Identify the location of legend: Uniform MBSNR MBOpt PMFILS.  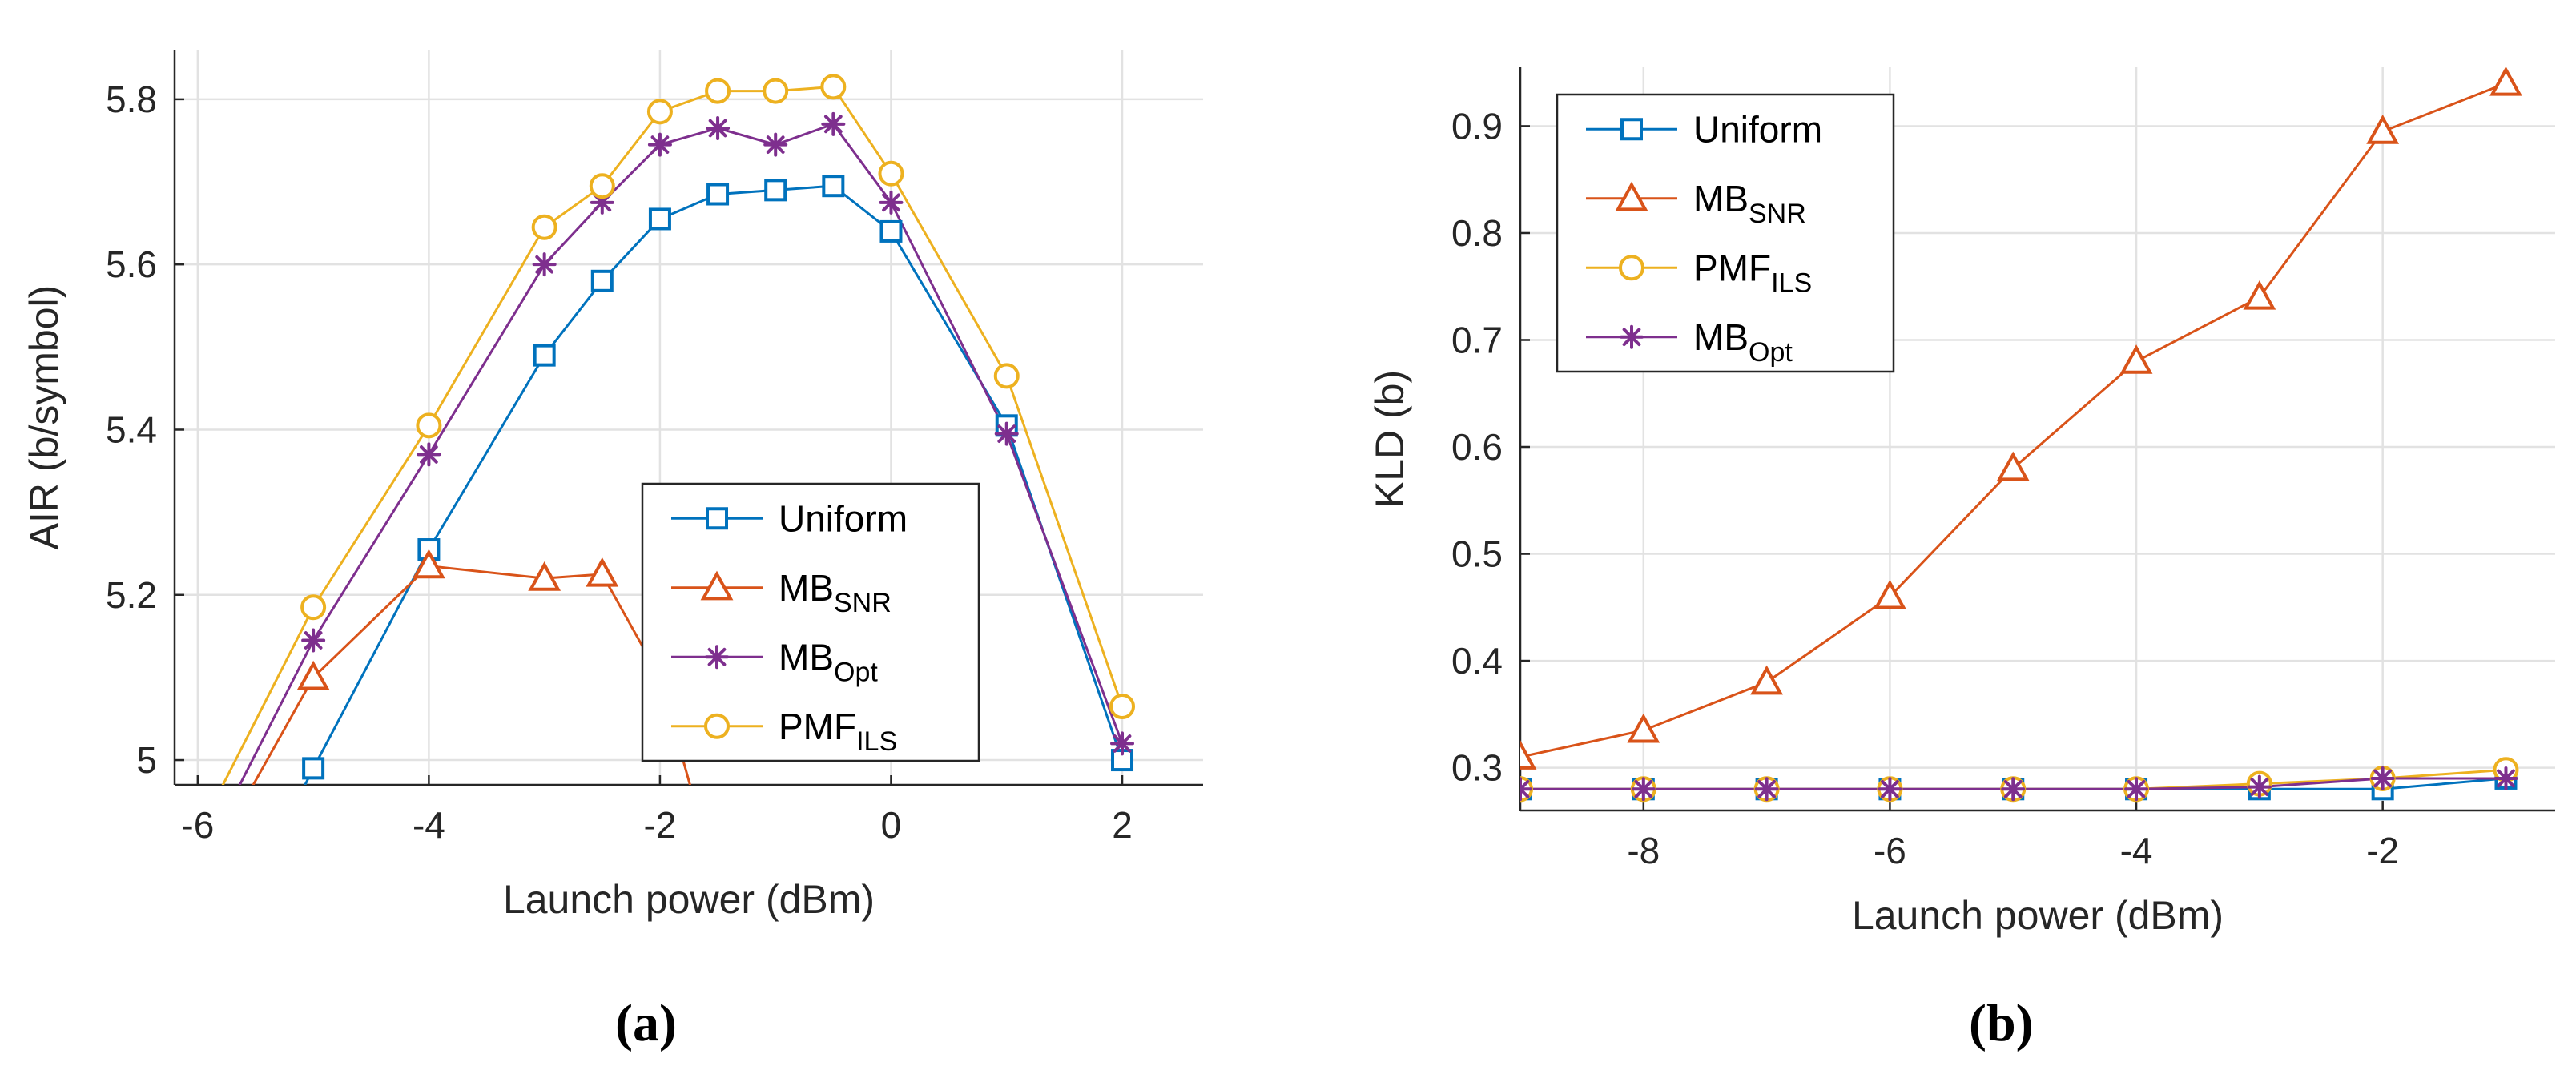
(810, 622).